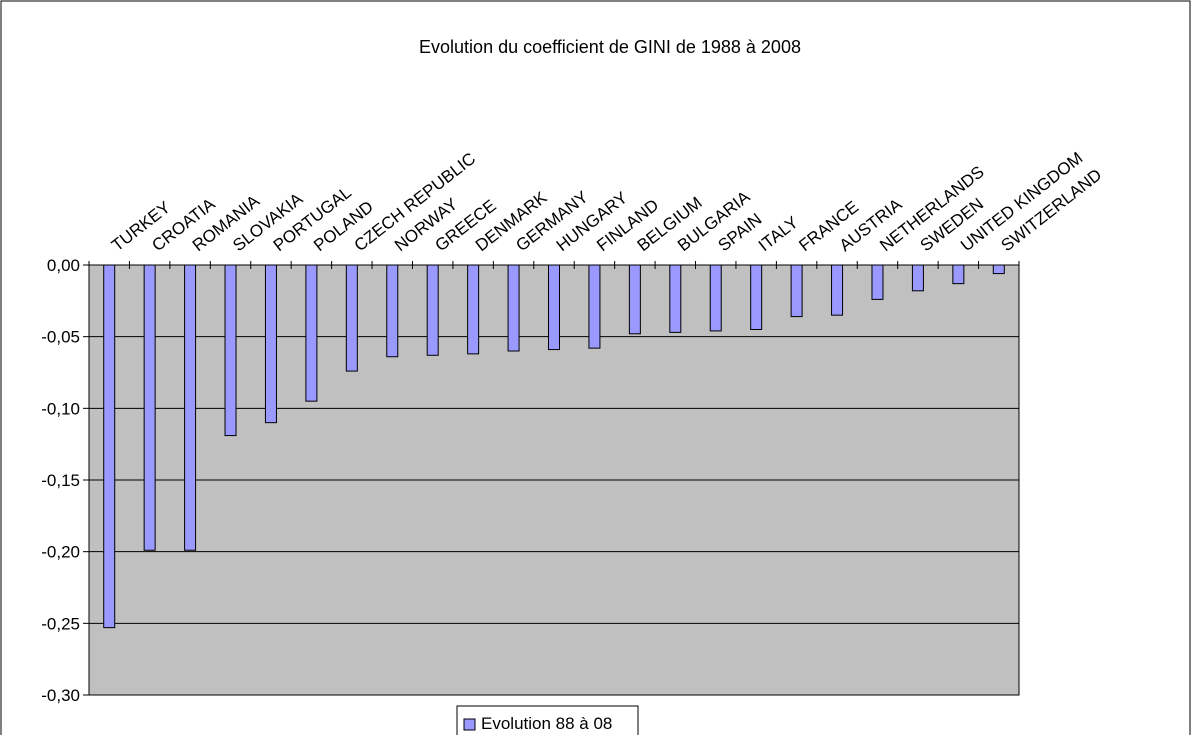 The width and height of the screenshot is (1191, 740). I want to click on x-axis, so click(554, 265).